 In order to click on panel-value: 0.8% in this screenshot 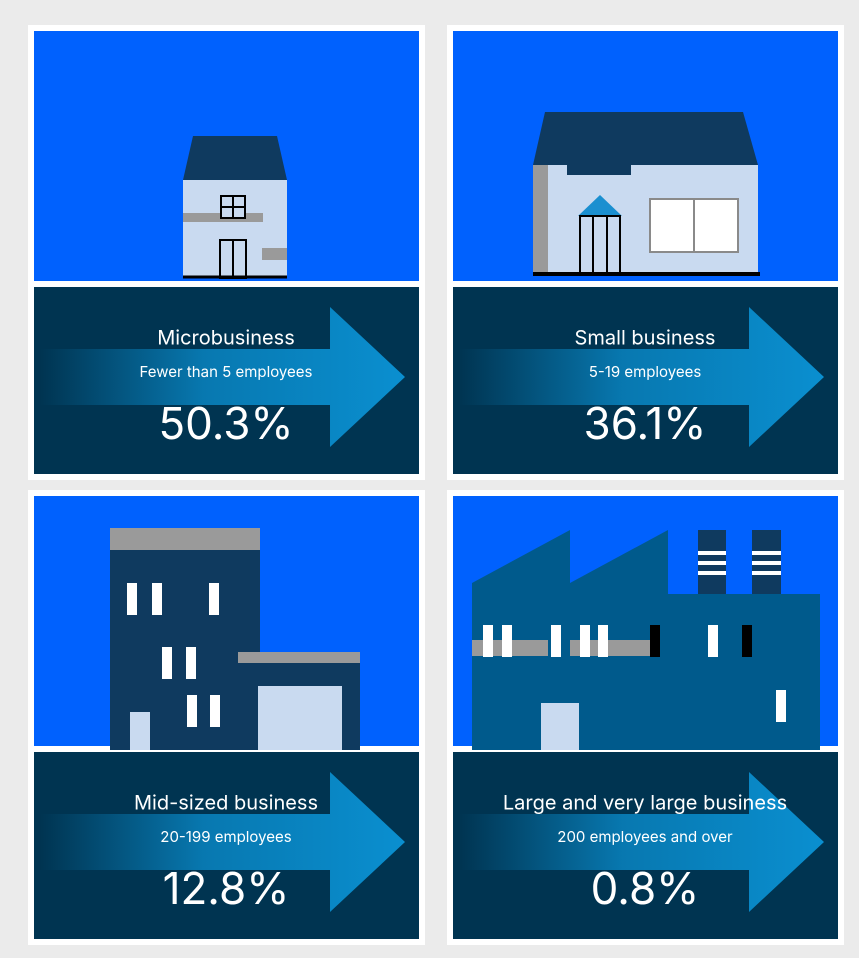, I will do `click(645, 888)`.